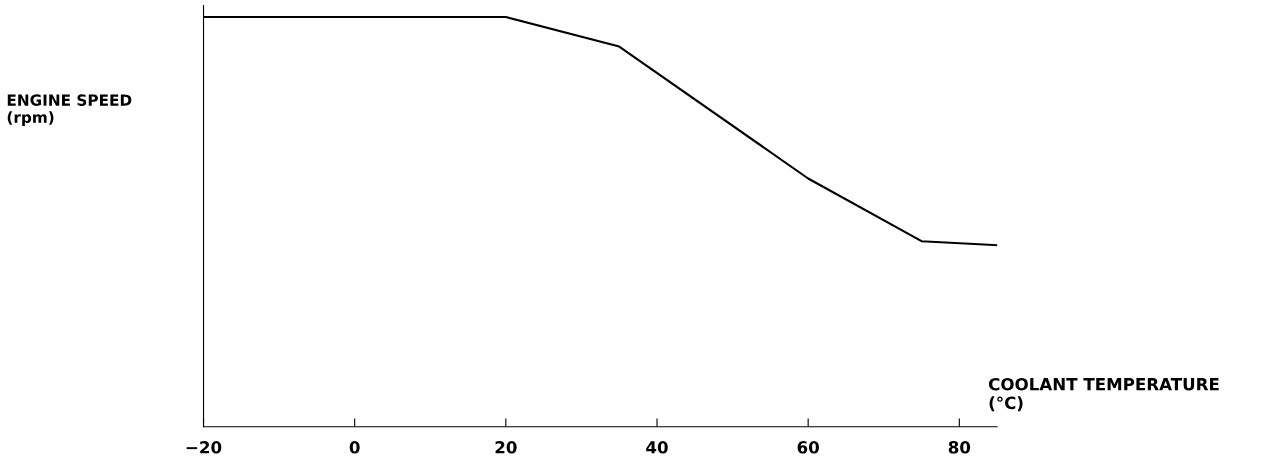 The height and width of the screenshot is (468, 1280). What do you see at coordinates (1103, 394) in the screenshot?
I see `x-axis-title: COOLANT TEMPERATURE (°C)` at bounding box center [1103, 394].